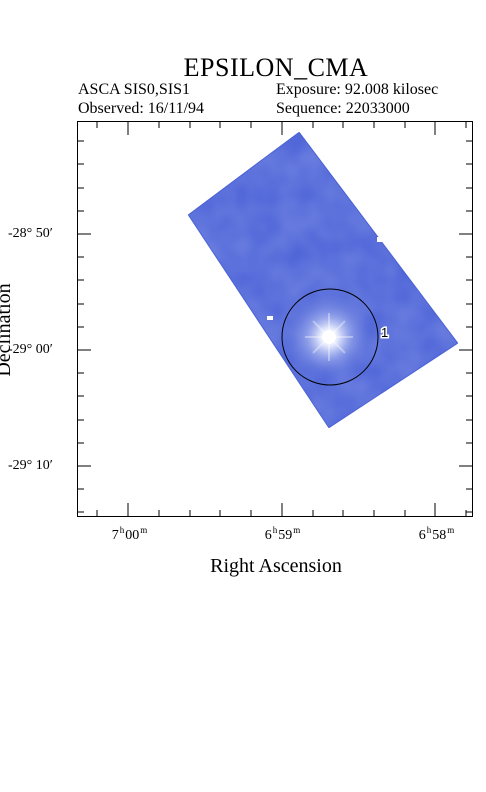  Describe the element at coordinates (134, 89) in the screenshot. I see `instrument-label: ASCA SIS0,SIS1` at that location.